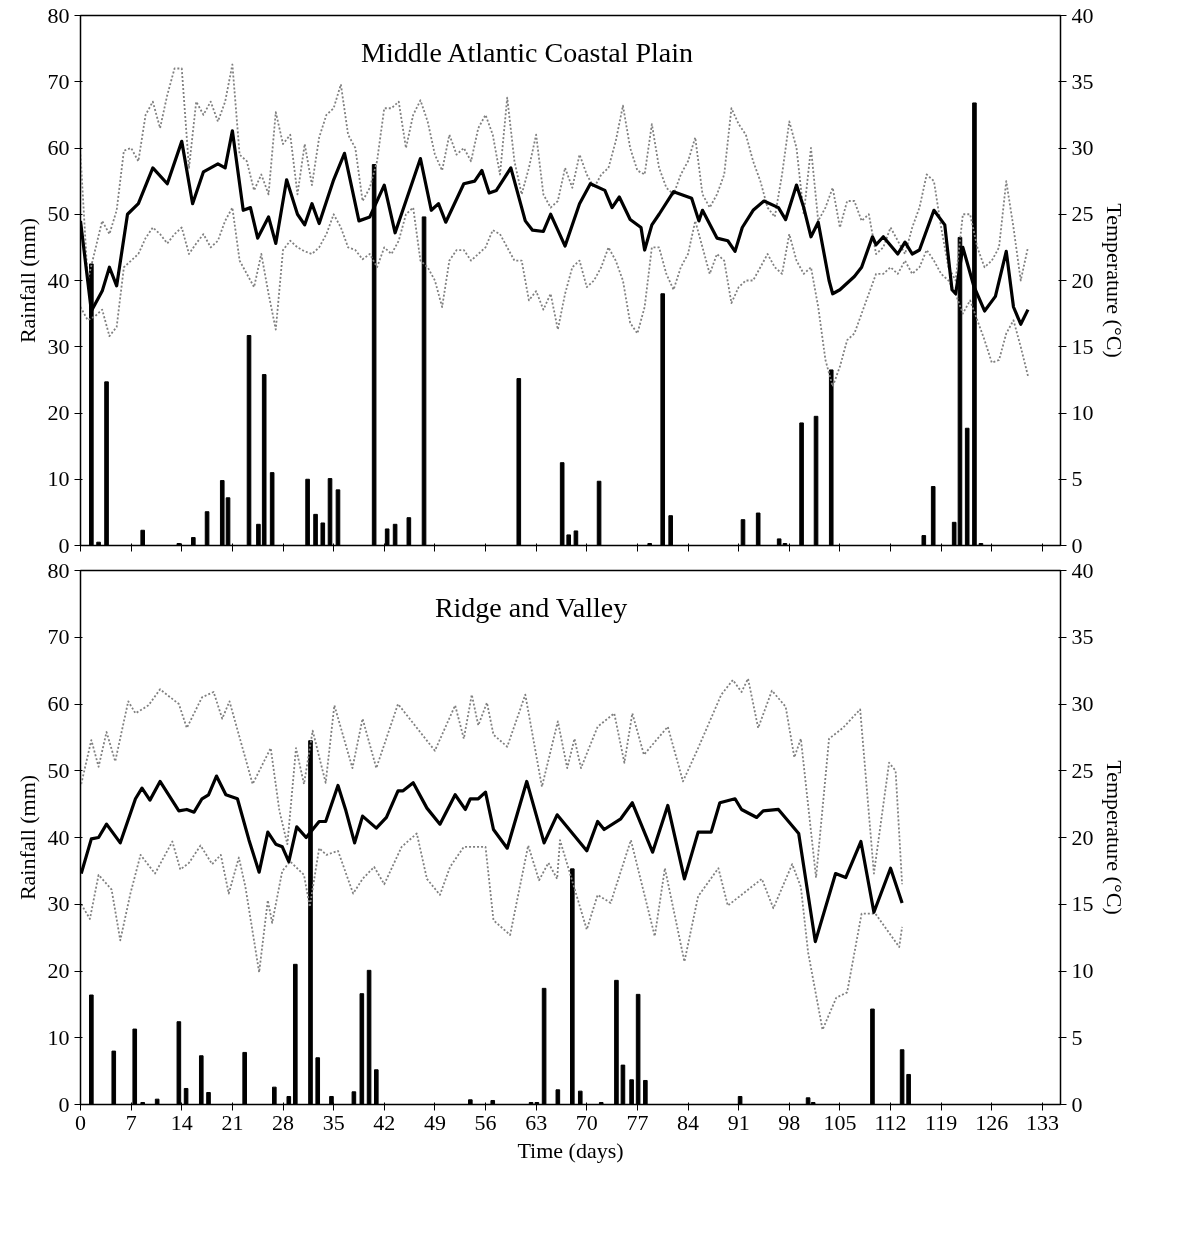 Image resolution: width=1186 pixels, height=1247 pixels. What do you see at coordinates (890, 1122) in the screenshot?
I see `x-tick-label: 112` at bounding box center [890, 1122].